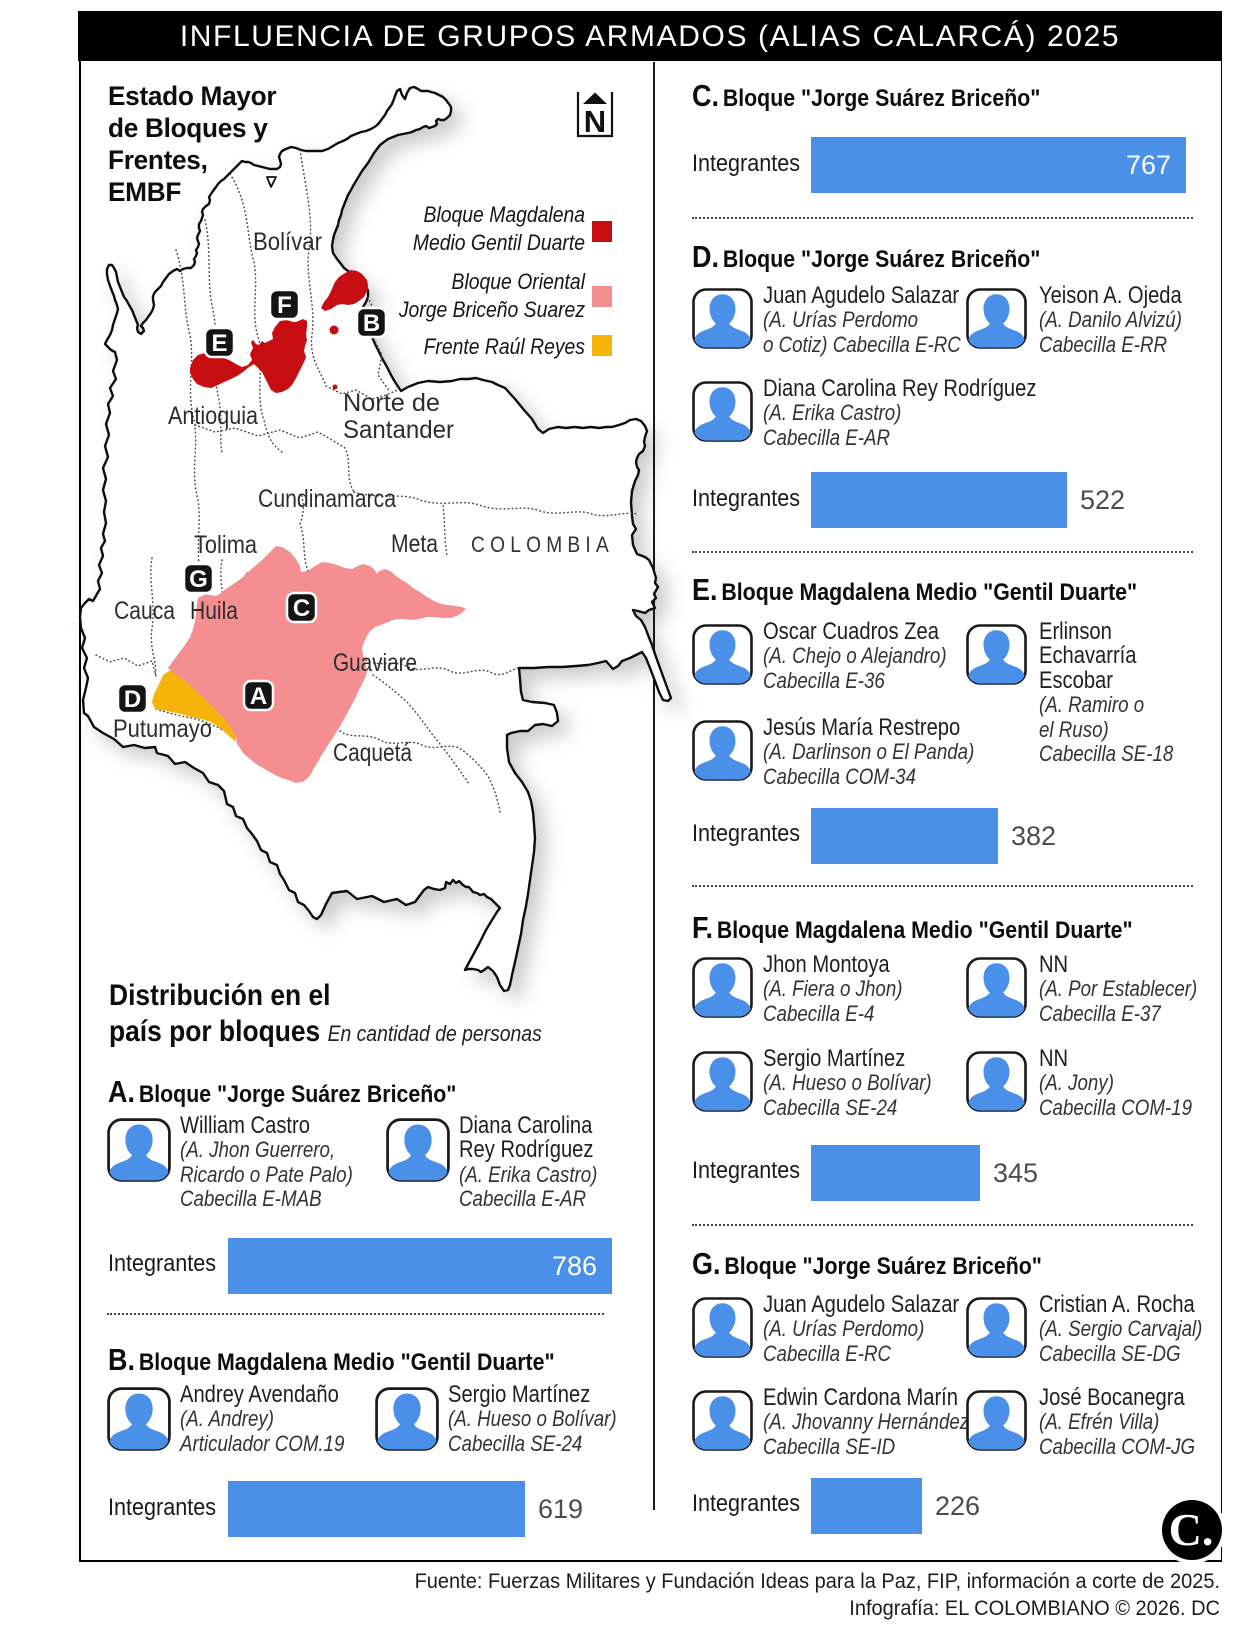  What do you see at coordinates (144, 611) in the screenshot?
I see `svg-text: Cauca` at bounding box center [144, 611].